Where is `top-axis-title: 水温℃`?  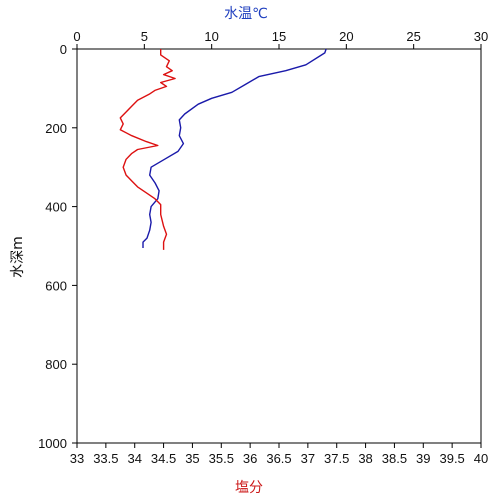
top-axis-title: 水温℃ is located at coordinates (246, 14).